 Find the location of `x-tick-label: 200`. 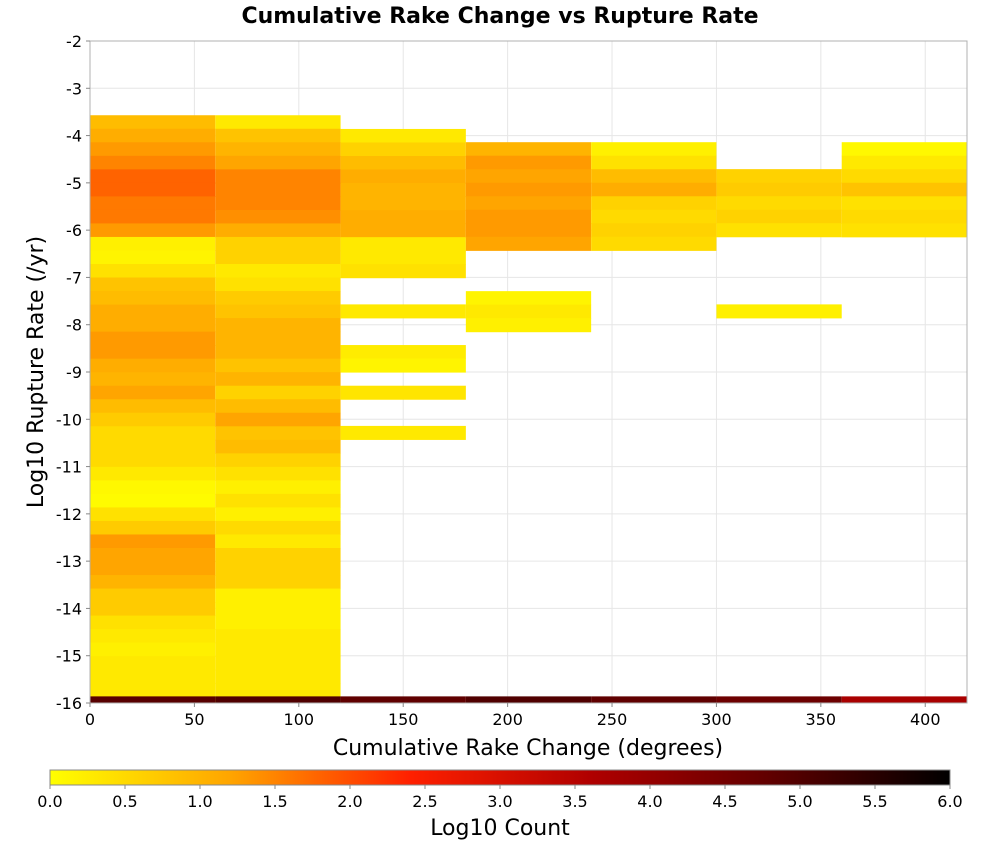

x-tick-label: 200 is located at coordinates (507, 719).